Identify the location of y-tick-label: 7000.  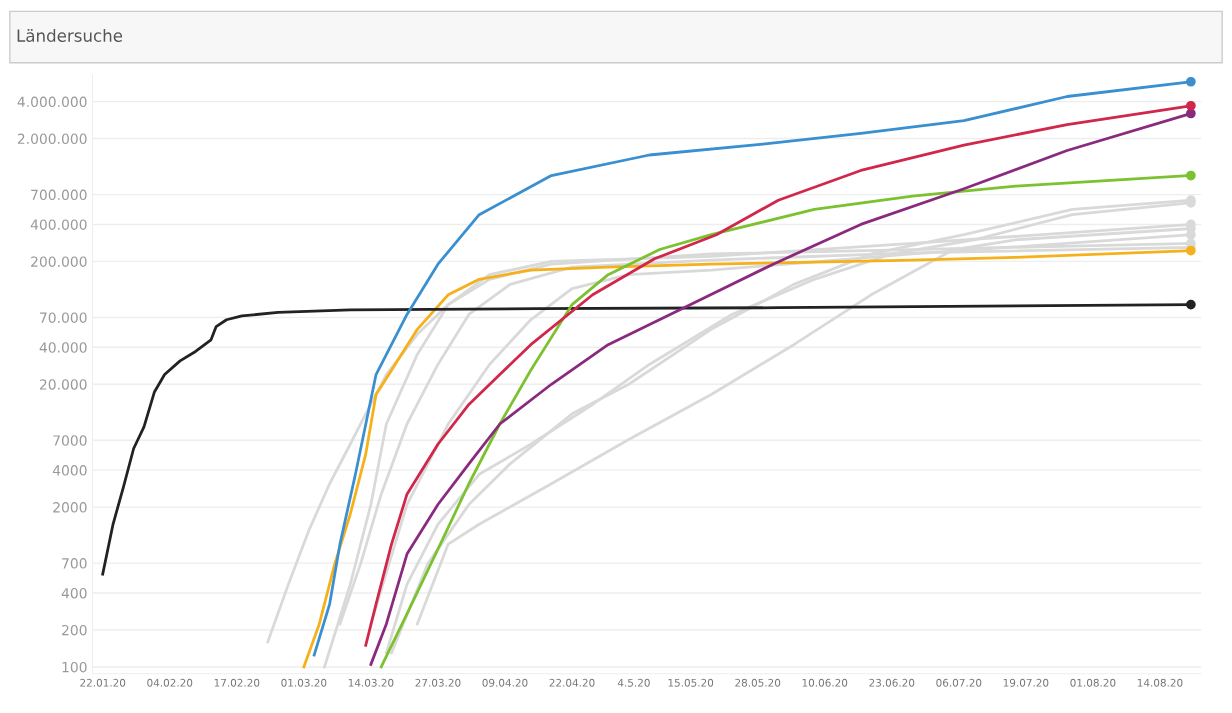
(70, 440).